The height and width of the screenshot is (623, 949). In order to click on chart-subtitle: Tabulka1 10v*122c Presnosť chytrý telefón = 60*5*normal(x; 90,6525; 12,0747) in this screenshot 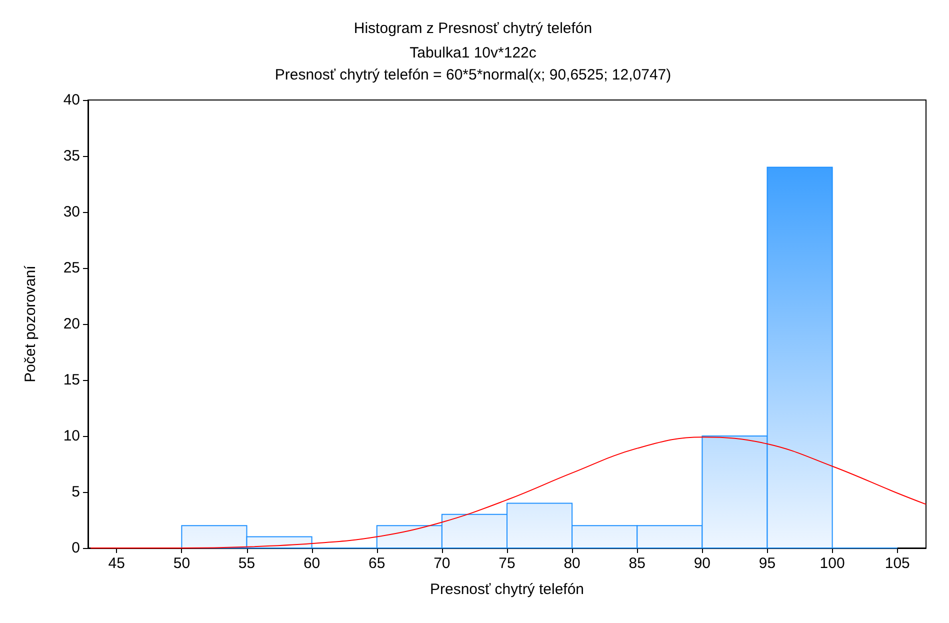, I will do `click(473, 64)`.